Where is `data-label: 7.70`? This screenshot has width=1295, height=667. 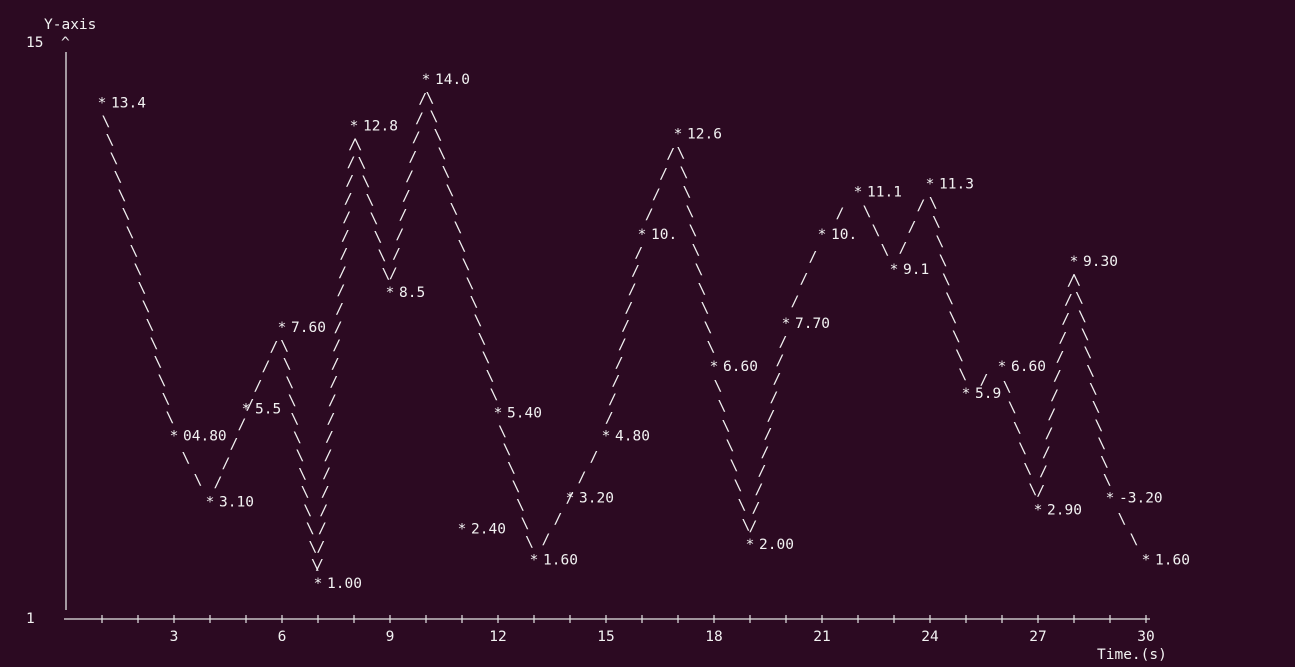 data-label: 7.70 is located at coordinates (812, 324).